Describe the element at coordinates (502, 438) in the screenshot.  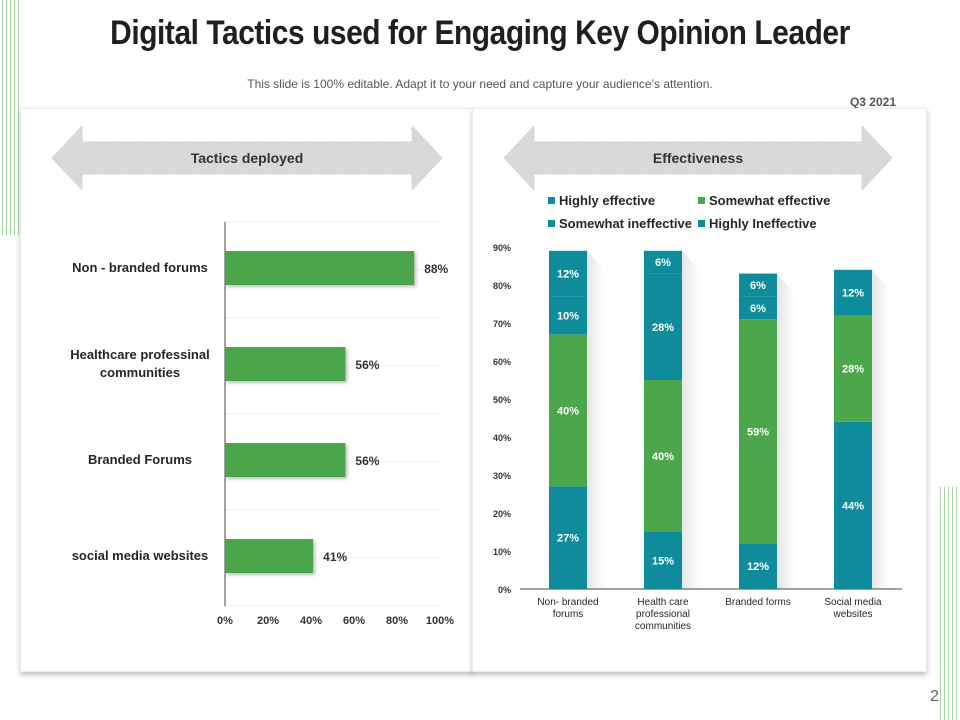
I see `y-tick-label: 40%` at that location.